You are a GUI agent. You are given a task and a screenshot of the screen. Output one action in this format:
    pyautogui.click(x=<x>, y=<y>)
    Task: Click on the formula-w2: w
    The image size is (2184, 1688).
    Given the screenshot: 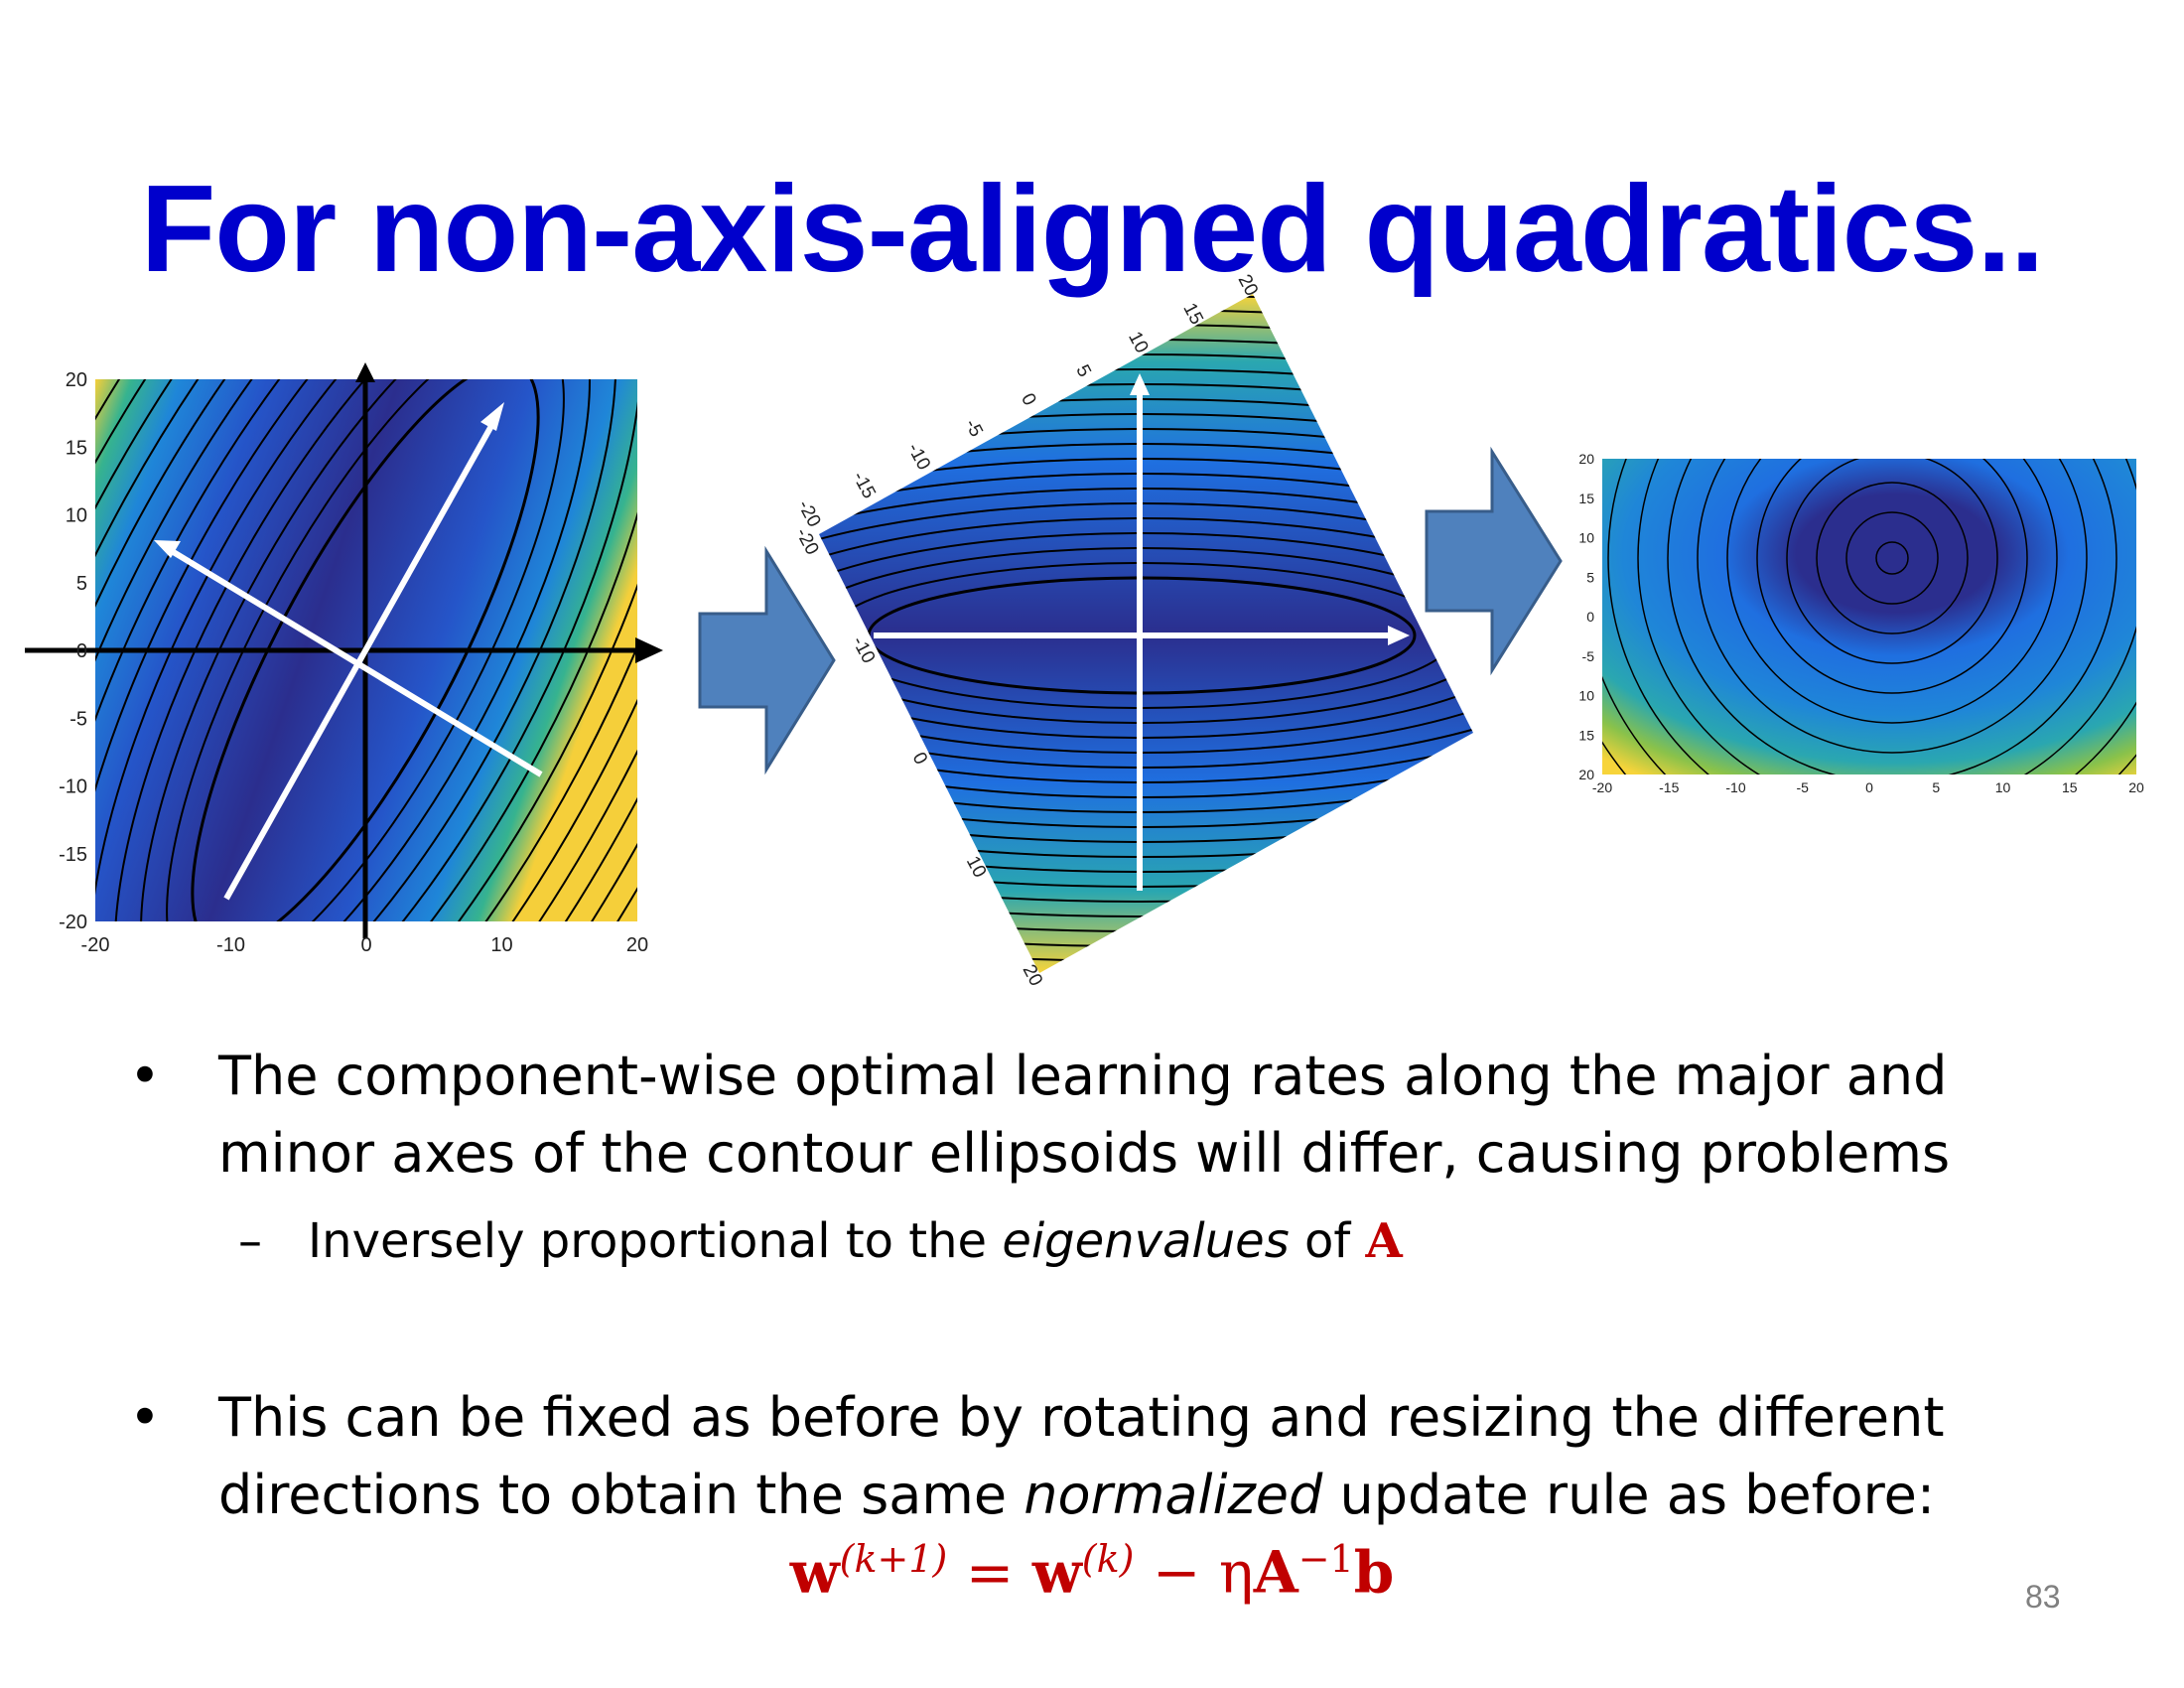 What is the action you would take?
    pyautogui.click(x=1056, y=1572)
    